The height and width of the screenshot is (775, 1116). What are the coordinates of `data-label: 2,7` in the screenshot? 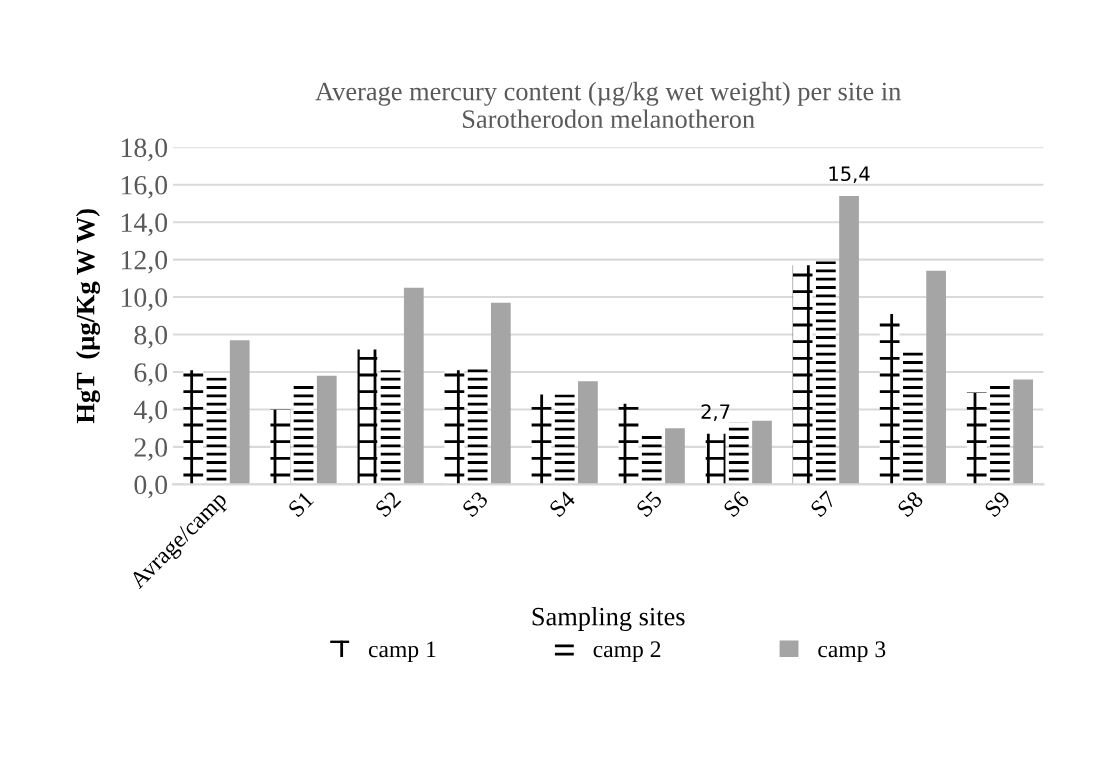 It's located at (715, 412).